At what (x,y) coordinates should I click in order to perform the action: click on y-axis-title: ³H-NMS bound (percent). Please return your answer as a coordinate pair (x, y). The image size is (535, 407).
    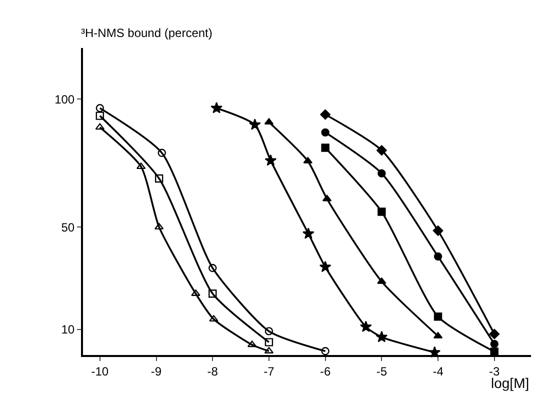
    Looking at the image, I should click on (146, 33).